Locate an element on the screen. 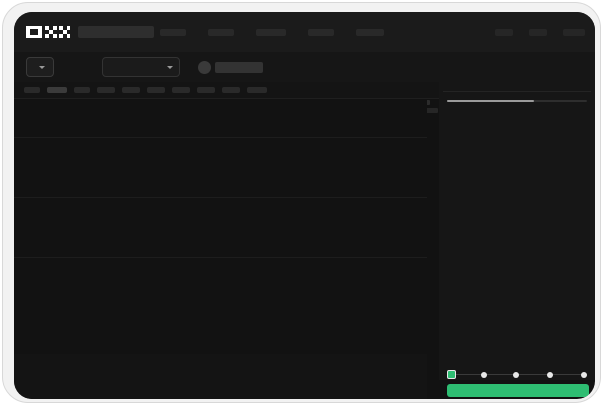 The width and height of the screenshot is (603, 405). orders-panel is located at coordinates (220, 376).